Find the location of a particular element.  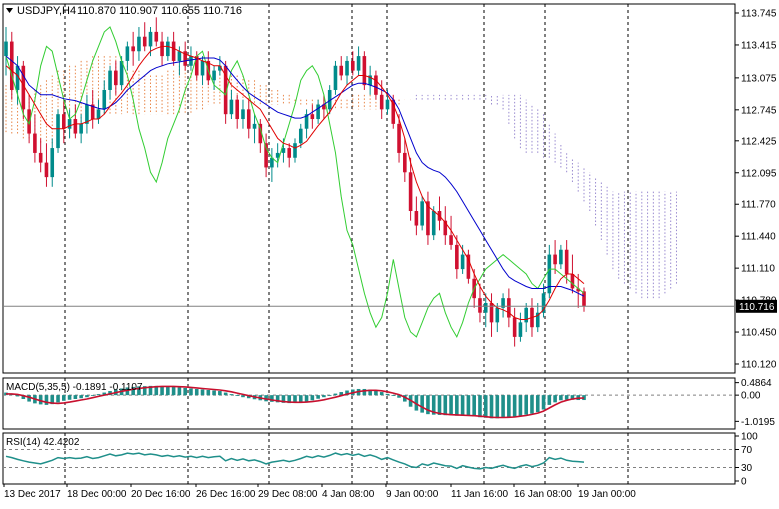

price-tick-label: 110.120 is located at coordinates (759, 365).